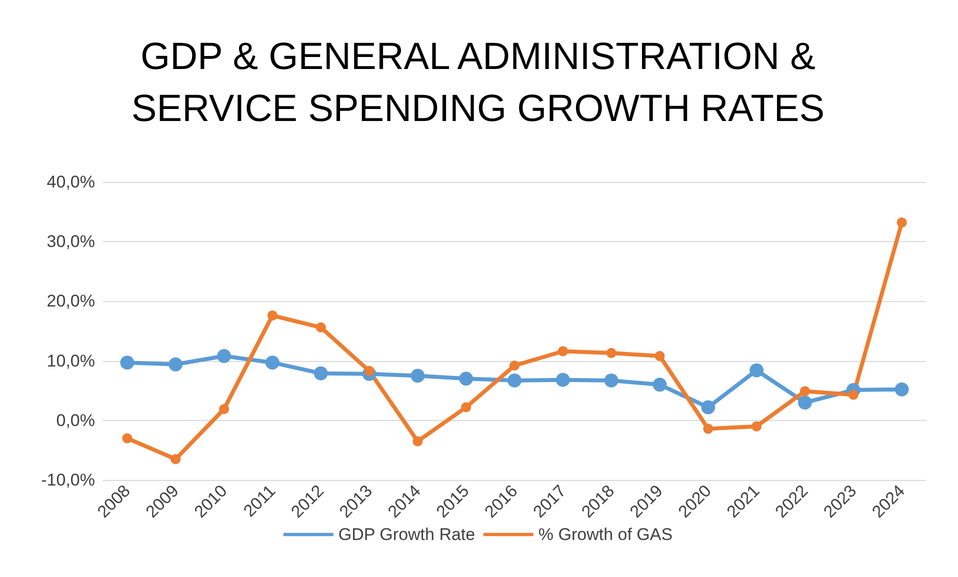 This screenshot has height=577, width=958. I want to click on y-tick-label: 0,0%, so click(75, 420).